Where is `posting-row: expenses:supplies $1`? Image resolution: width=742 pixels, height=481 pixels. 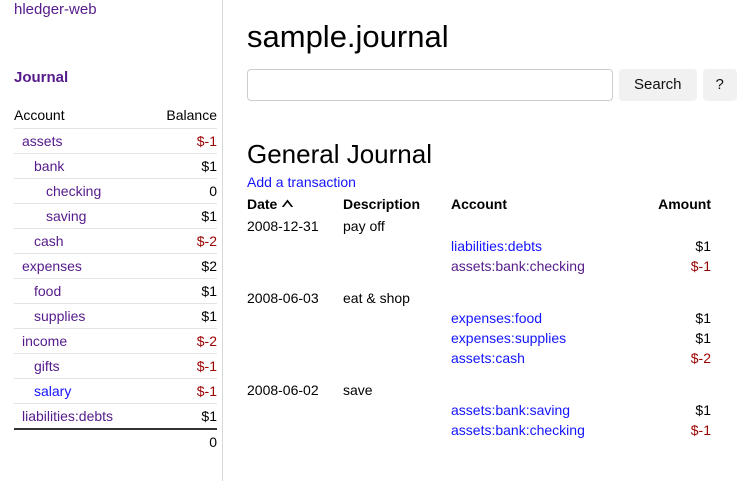 posting-row: expenses:supplies $1 is located at coordinates (479, 338).